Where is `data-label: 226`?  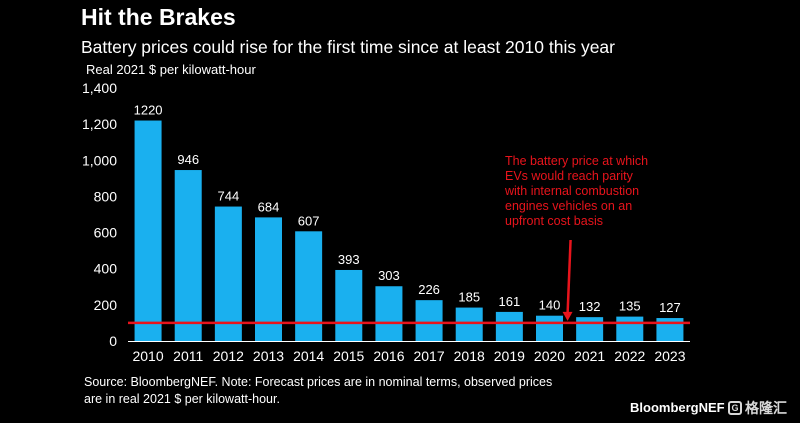 data-label: 226 is located at coordinates (429, 289).